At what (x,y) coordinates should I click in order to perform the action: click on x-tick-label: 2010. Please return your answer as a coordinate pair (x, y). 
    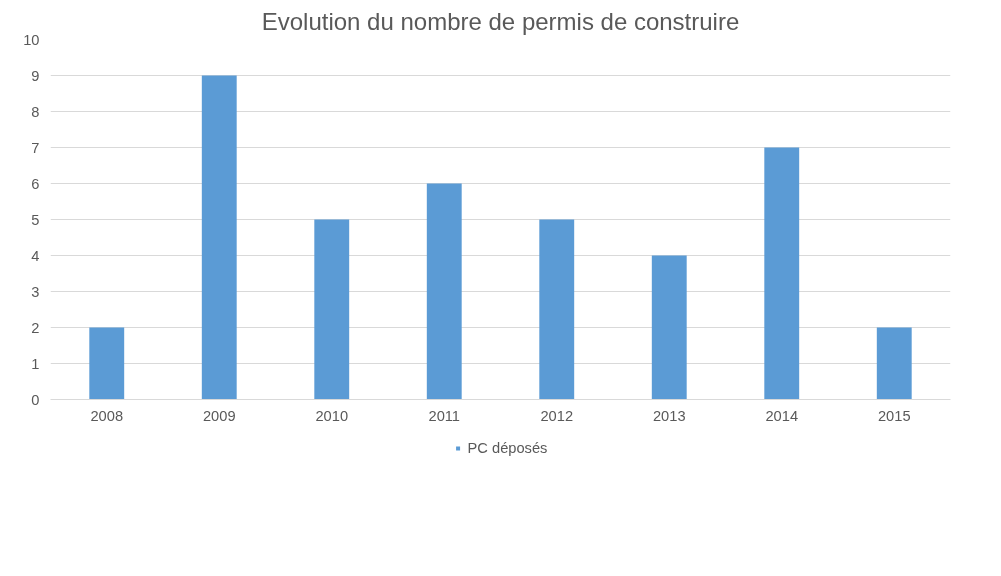
    Looking at the image, I should click on (332, 415).